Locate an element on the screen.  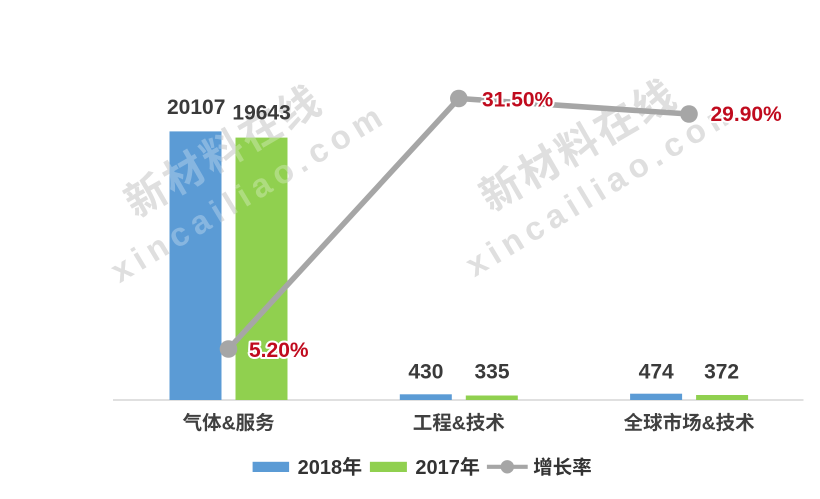
svg-text: 29.90% is located at coordinates (747, 114).